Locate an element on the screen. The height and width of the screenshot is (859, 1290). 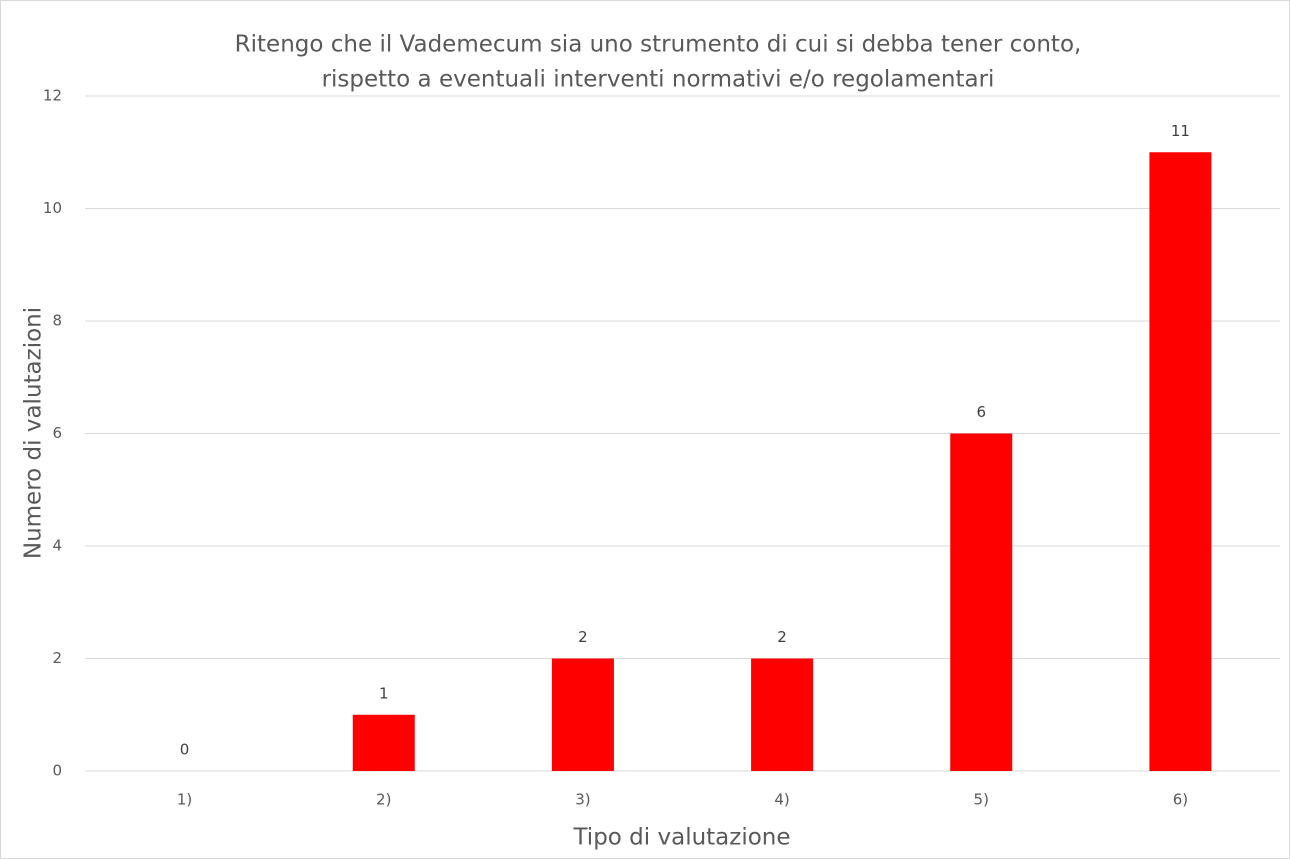
y-tick-label: 2 is located at coordinates (57, 658).